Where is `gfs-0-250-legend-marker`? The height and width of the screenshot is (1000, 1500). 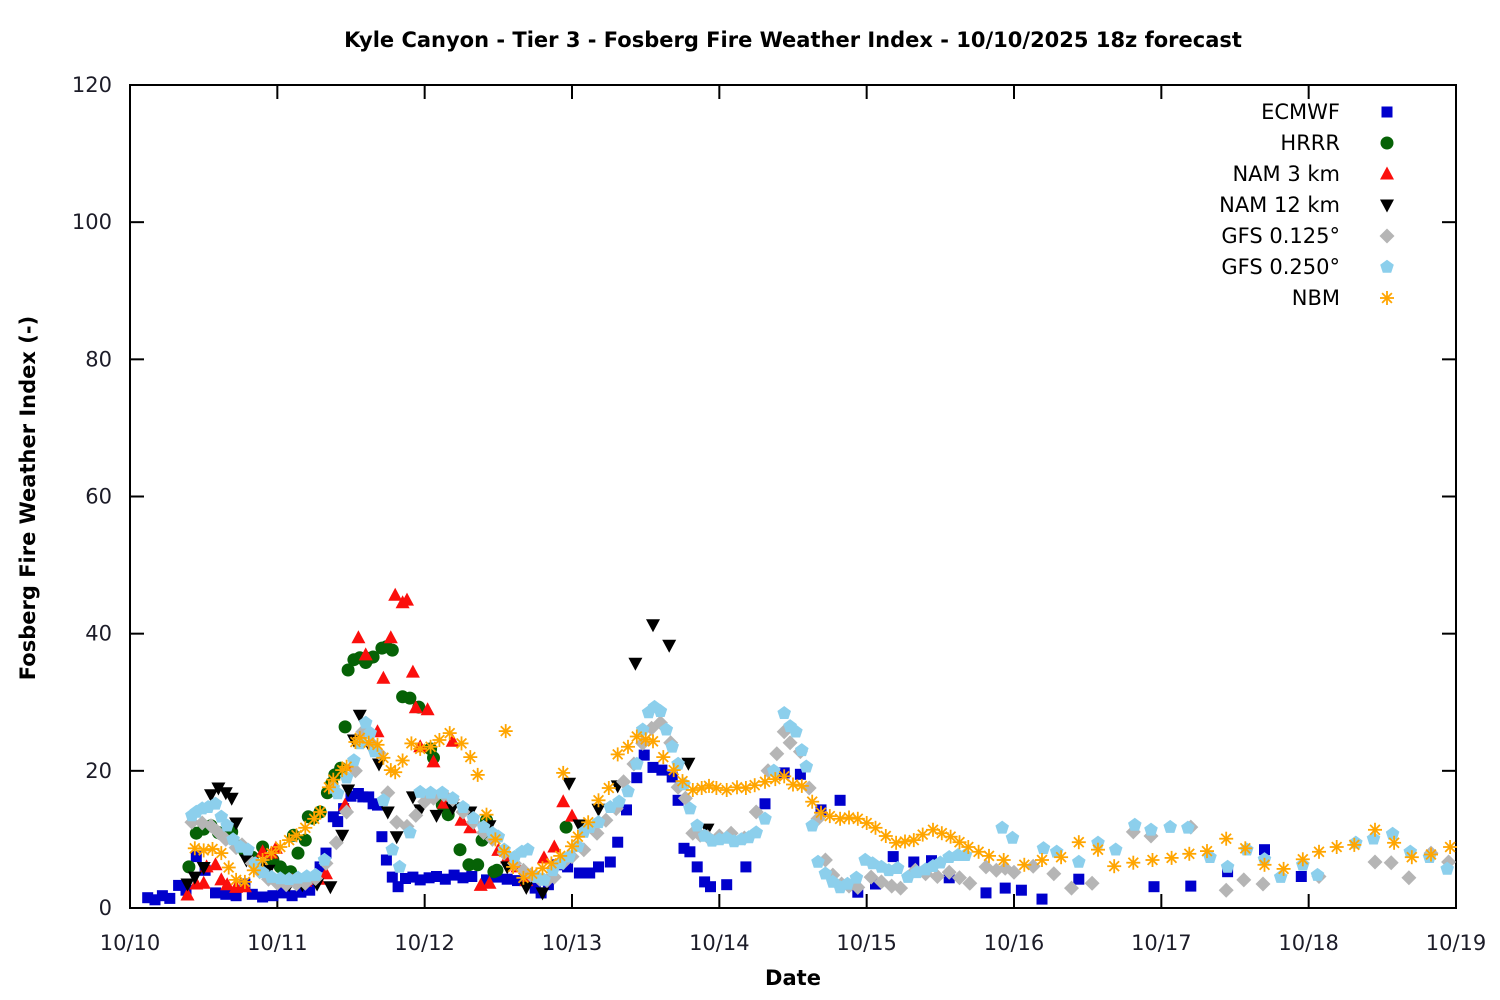 gfs-0-250-legend-marker is located at coordinates (1387, 266).